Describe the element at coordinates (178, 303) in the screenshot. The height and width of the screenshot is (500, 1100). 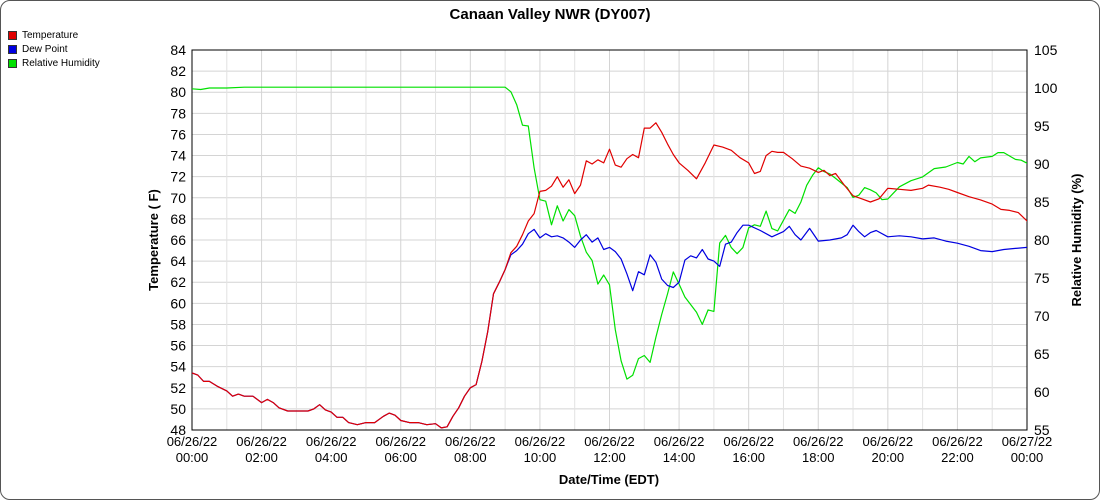
I see `y-tick-label: 60` at that location.